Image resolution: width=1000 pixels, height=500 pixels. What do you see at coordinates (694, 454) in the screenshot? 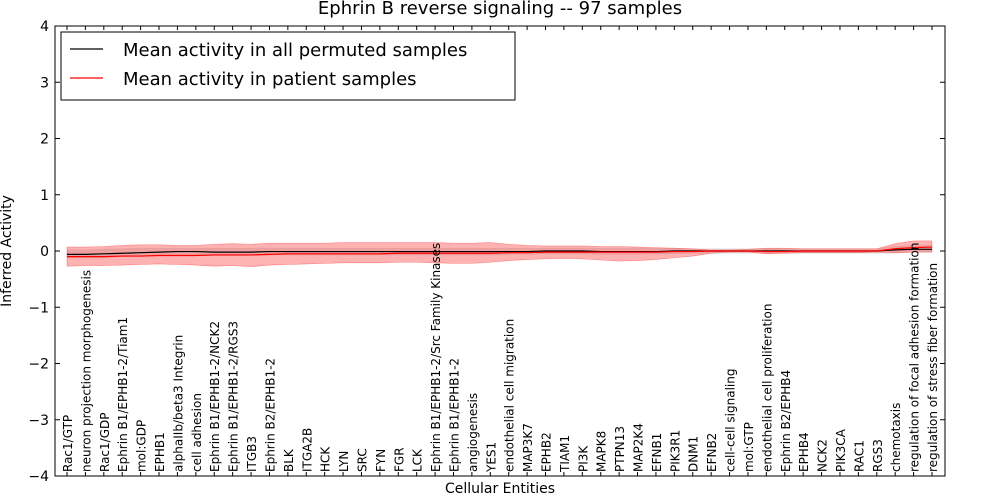
I see `x-tick-label: DNM1` at bounding box center [694, 454].